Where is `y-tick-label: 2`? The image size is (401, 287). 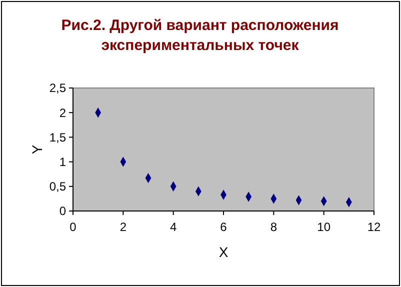 y-tick-label: 2 is located at coordinates (62, 113).